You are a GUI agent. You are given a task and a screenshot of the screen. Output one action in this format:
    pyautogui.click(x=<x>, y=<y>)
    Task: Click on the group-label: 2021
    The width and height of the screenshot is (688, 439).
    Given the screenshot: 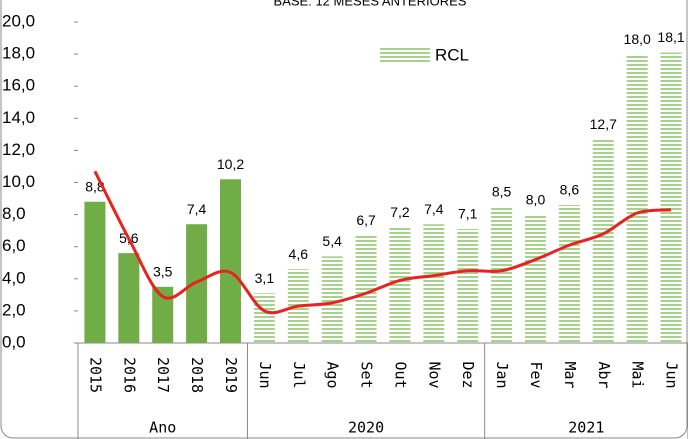 What is the action you would take?
    pyautogui.click(x=586, y=428)
    